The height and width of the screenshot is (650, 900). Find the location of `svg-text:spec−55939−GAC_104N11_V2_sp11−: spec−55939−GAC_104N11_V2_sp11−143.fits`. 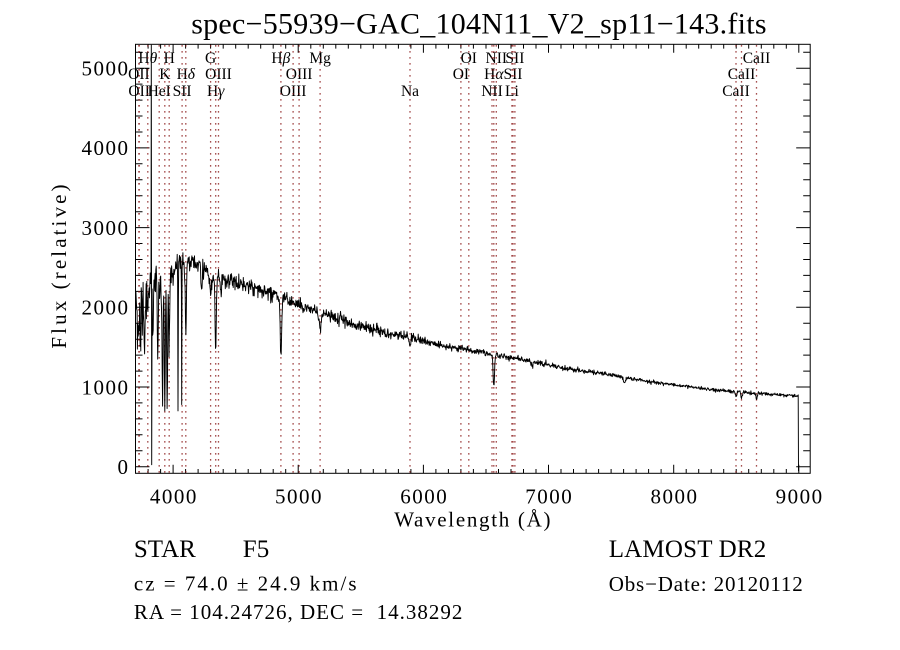

svg-text:spec−55939−GAC_104N11_V2_sp11−: spec−55939−GAC_104N11_V2_sp11−143.fits is located at coordinates (479, 24).